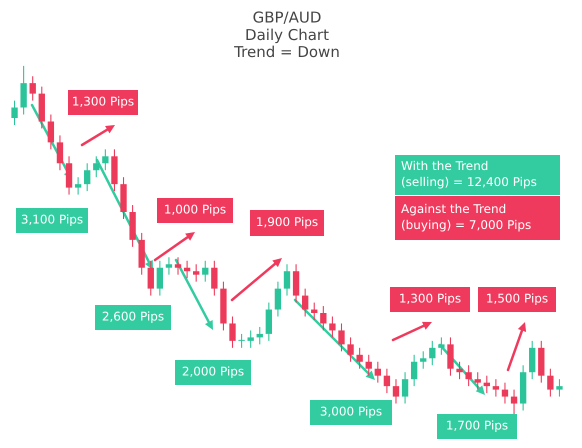  Describe the element at coordinates (195, 209) in the screenshot. I see `annotation: 1,000 Pips` at that location.